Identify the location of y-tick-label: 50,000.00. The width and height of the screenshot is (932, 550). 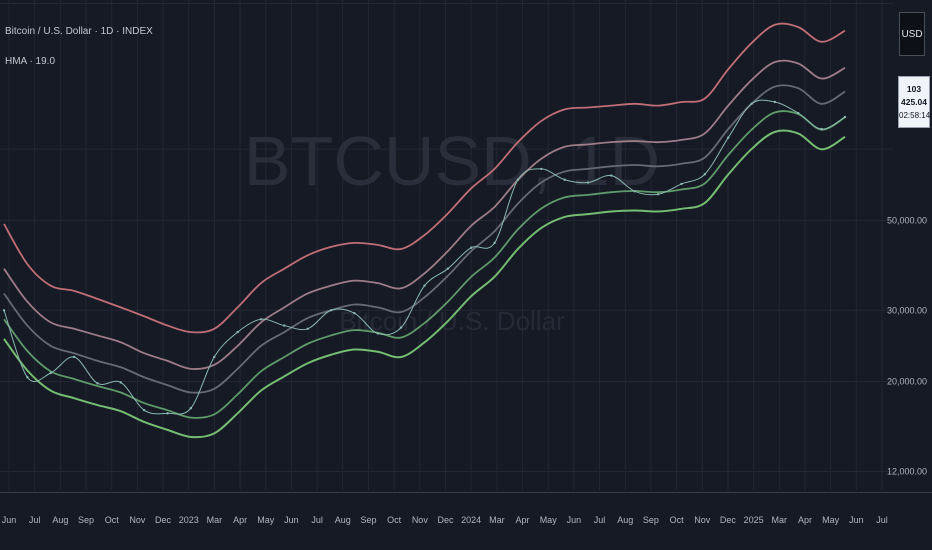
(907, 220).